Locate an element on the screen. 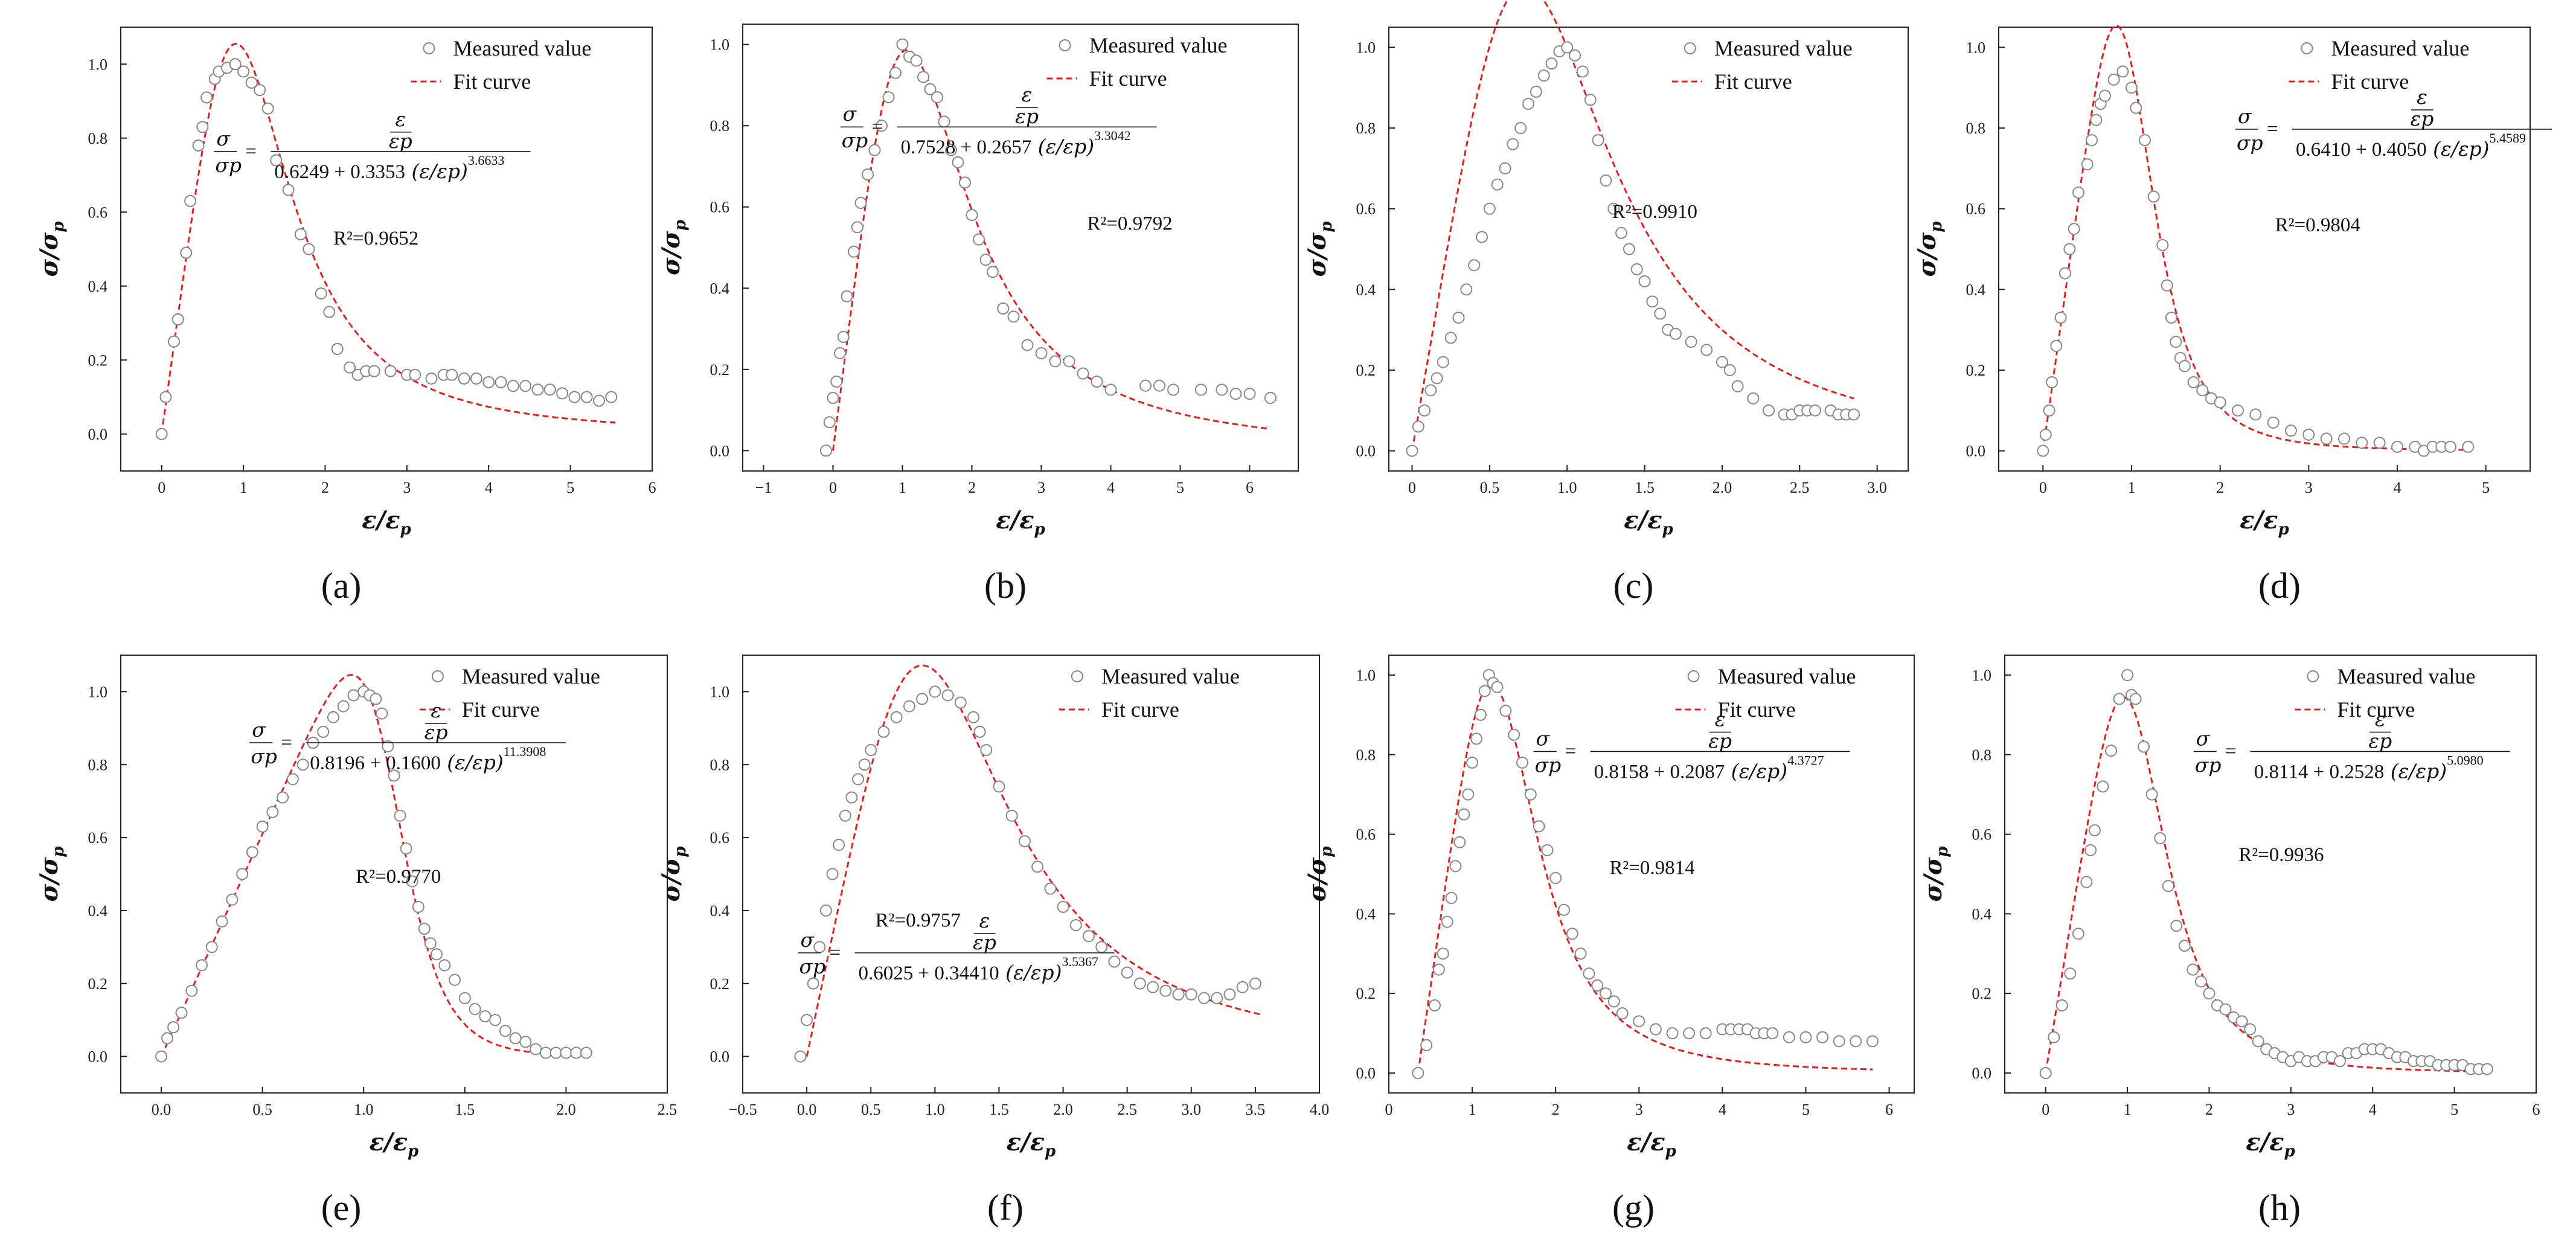 This screenshot has height=1259, width=2576. formula-equals: = is located at coordinates (877, 127).